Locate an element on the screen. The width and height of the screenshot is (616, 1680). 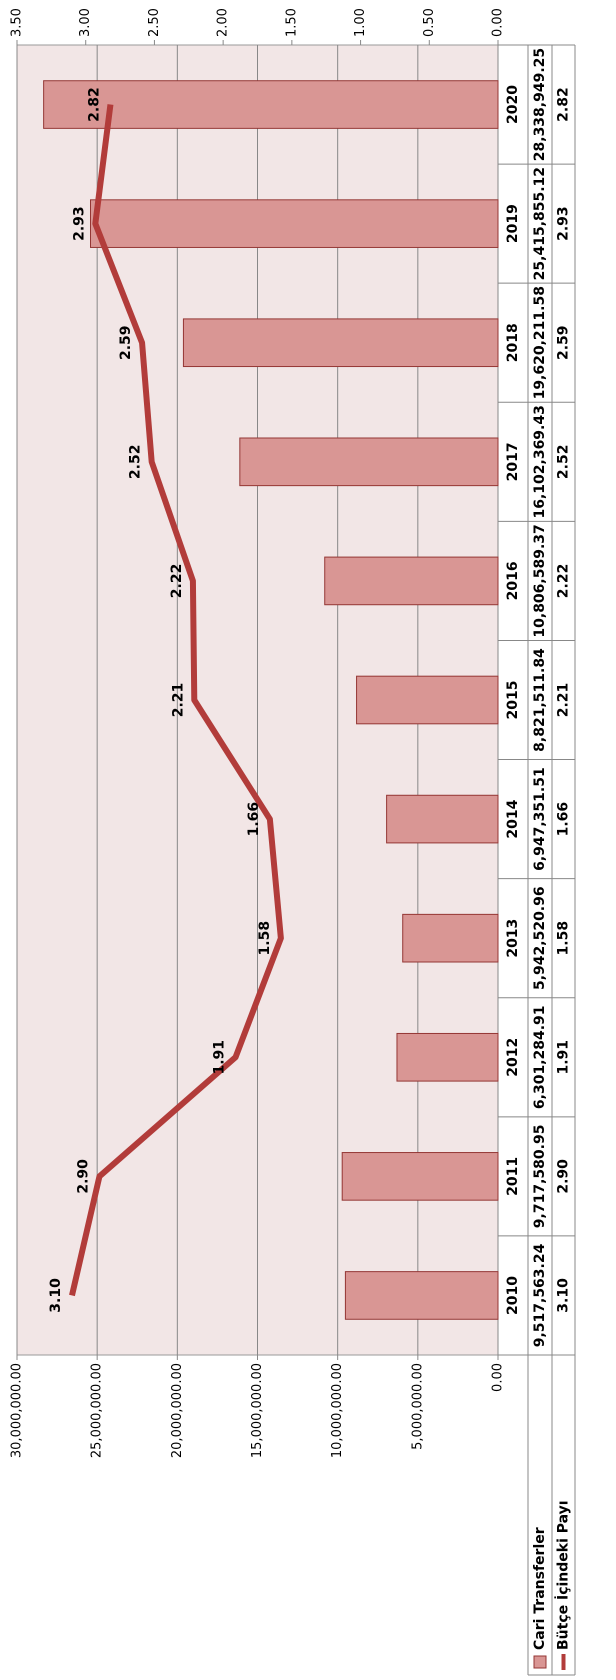
y2-tick-label: 1.00 is located at coordinates (360, 22).